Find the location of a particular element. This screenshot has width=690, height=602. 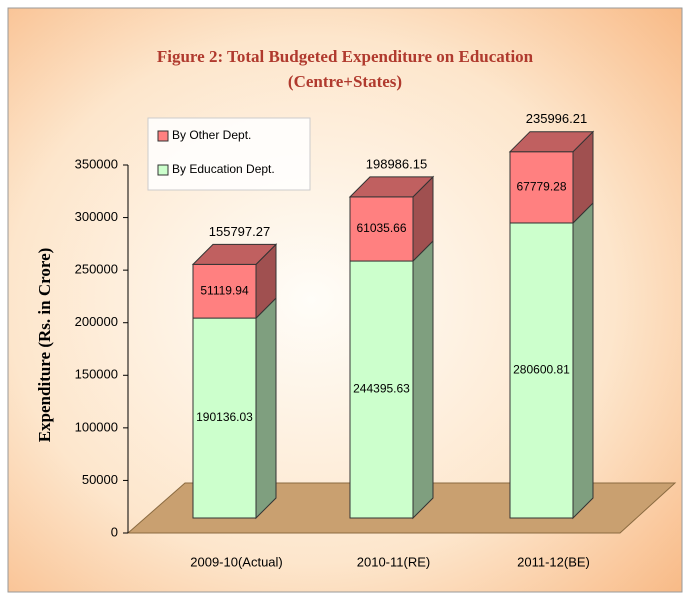

x-tick-label: 2010-11(RE) is located at coordinates (393, 561).